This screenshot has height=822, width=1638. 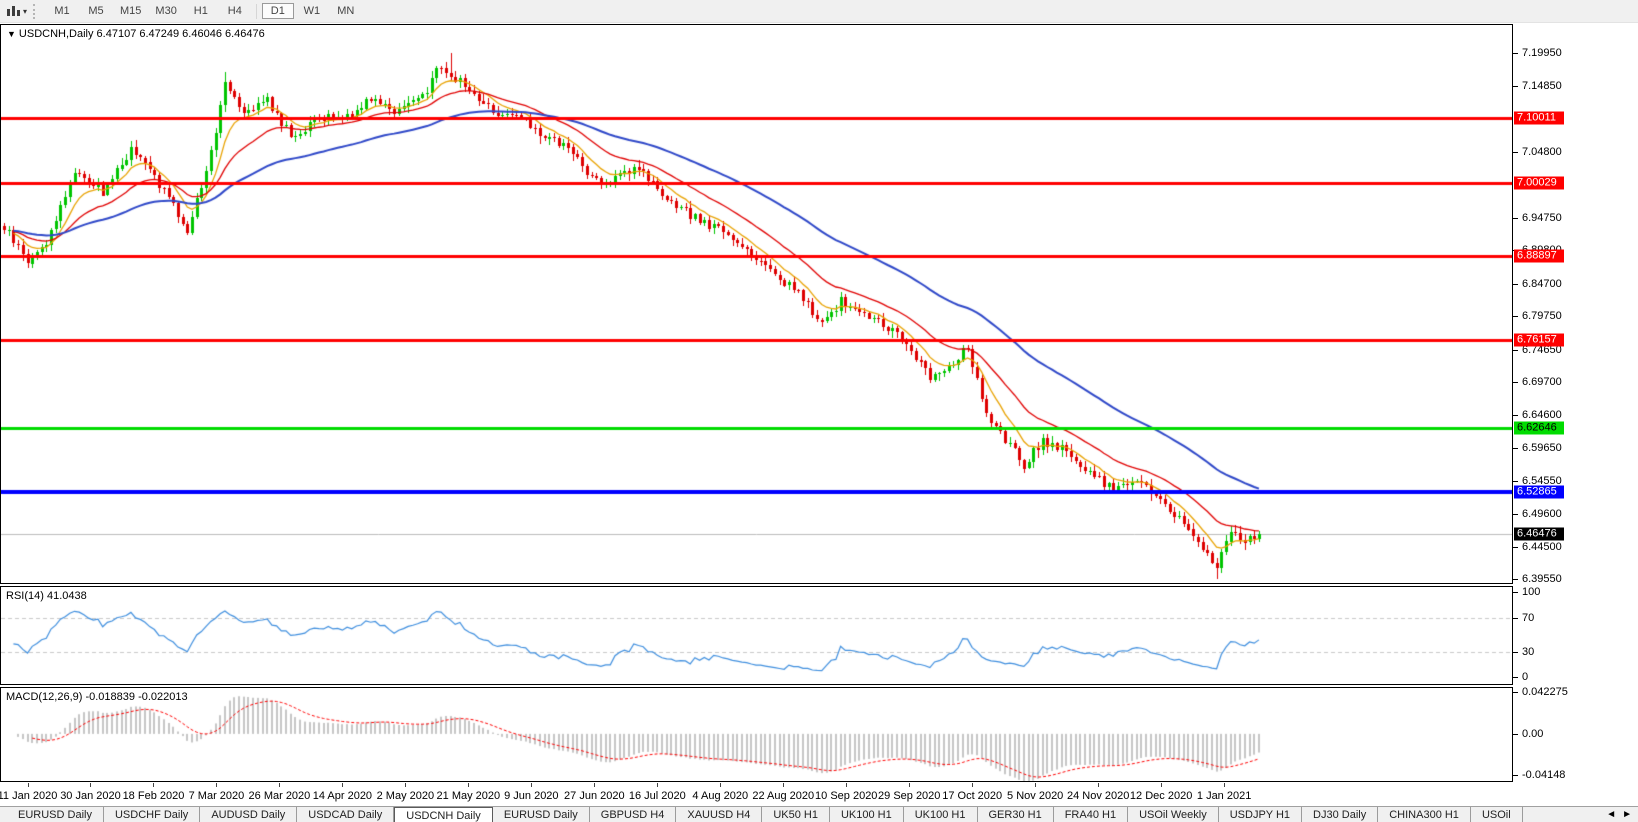 What do you see at coordinates (1539, 428) in the screenshot?
I see `price-line-label-6.62646: 6.62646` at bounding box center [1539, 428].